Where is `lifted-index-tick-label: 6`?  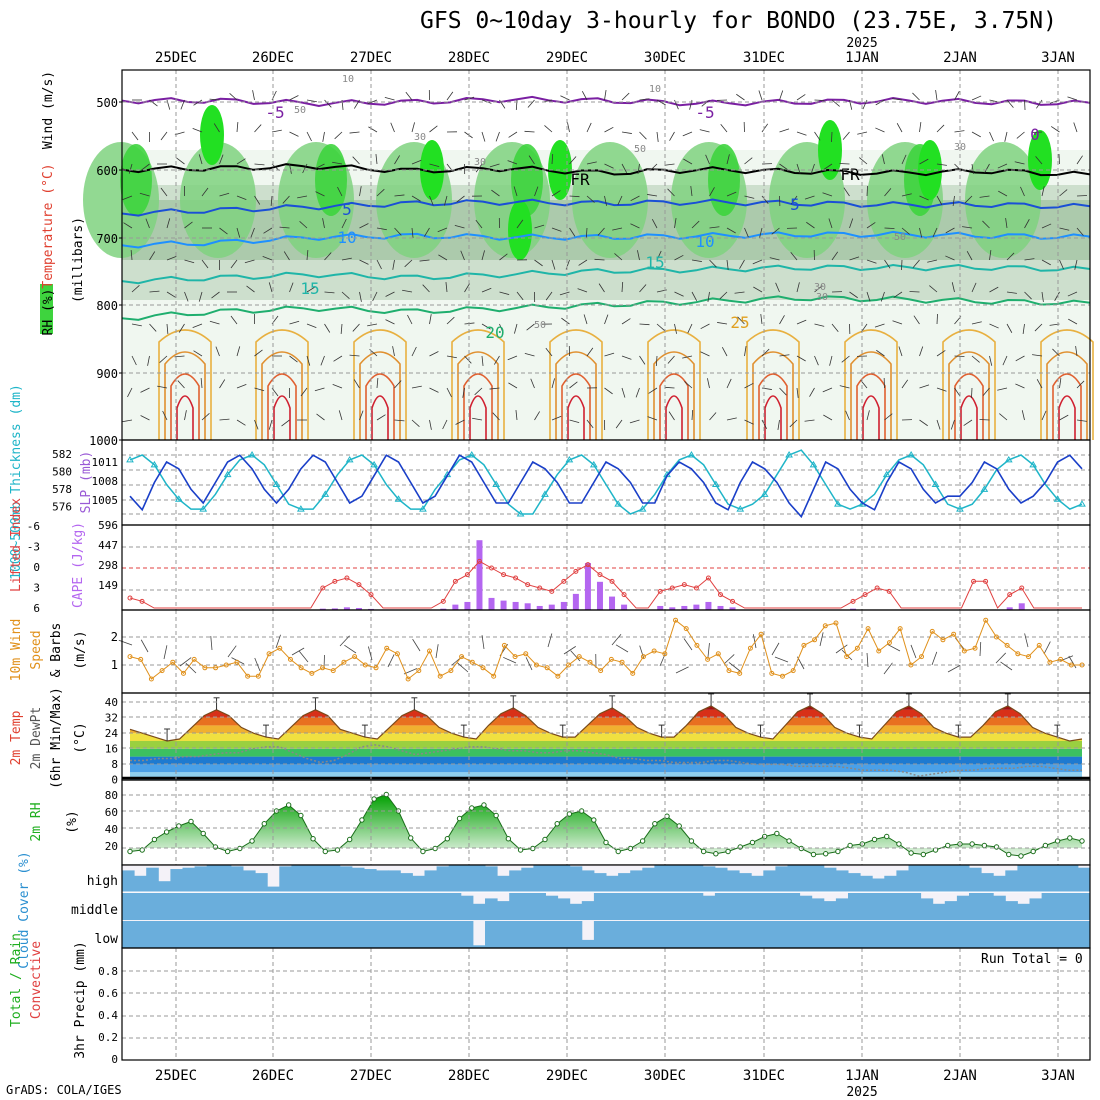
lifted-index-tick-label: 6 is located at coordinates (36, 608).